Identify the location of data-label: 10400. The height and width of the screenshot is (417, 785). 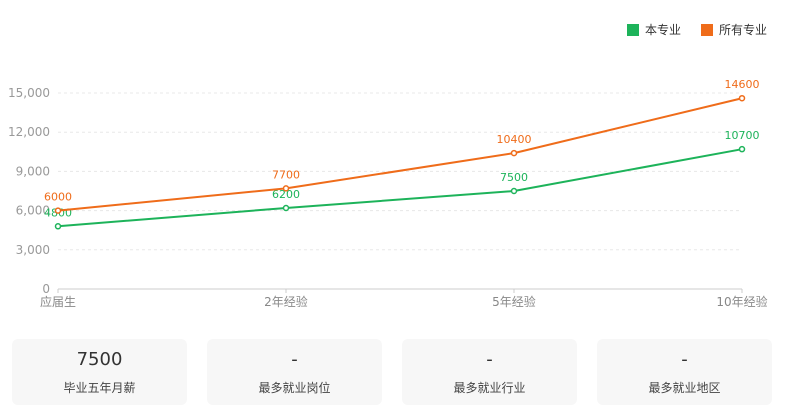
(514, 139).